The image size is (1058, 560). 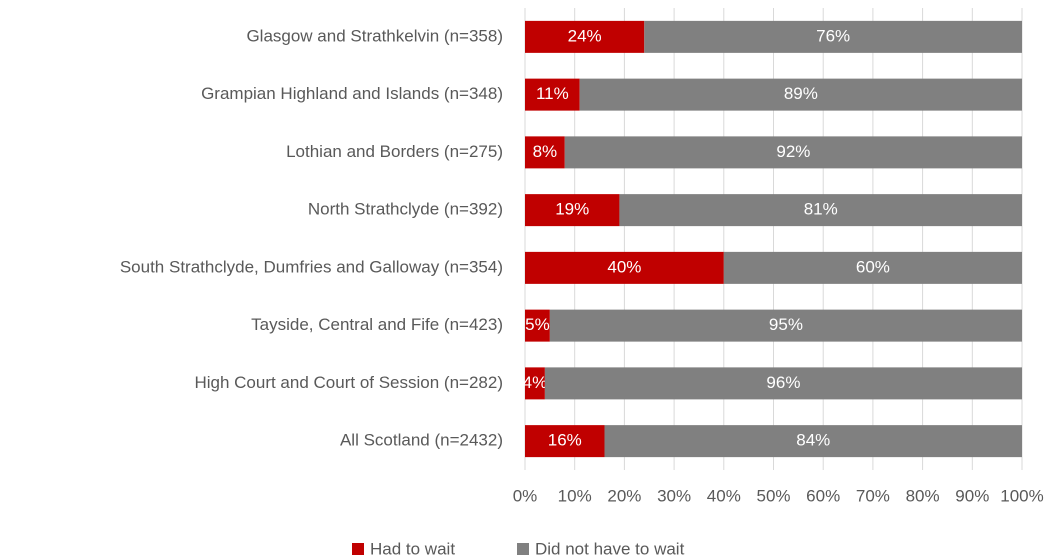 I want to click on x-tick-label: 20%, so click(x=624, y=495).